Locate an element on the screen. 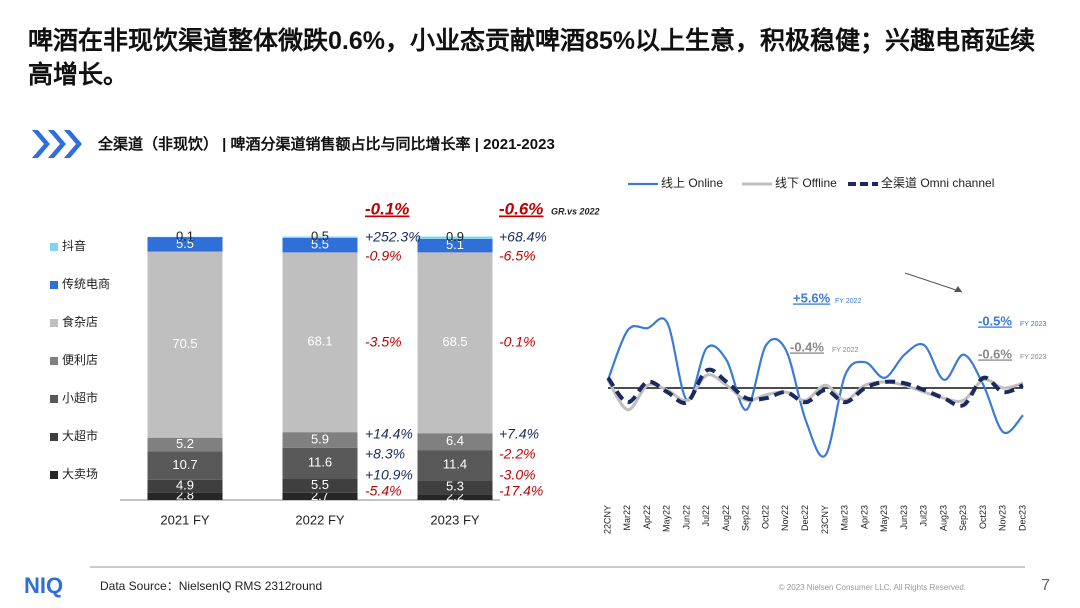 Image resolution: width=1080 pixels, height=608 pixels. section-title: 全渠道（非现饮） | 啤酒分渠道销售额占比与同比增长率 | 2021-2023 is located at coordinates (326, 144).